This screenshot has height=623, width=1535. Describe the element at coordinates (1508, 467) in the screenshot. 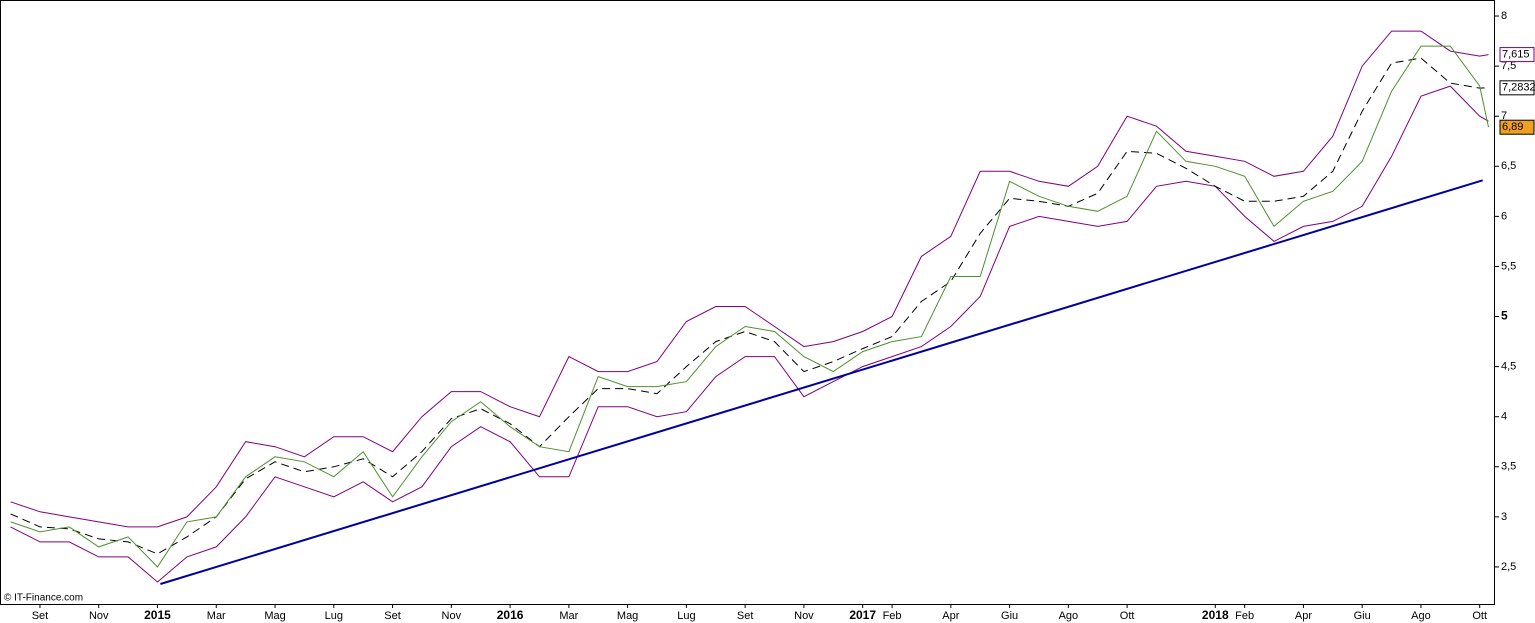

I see `y-tick-label: 3,5` at that location.